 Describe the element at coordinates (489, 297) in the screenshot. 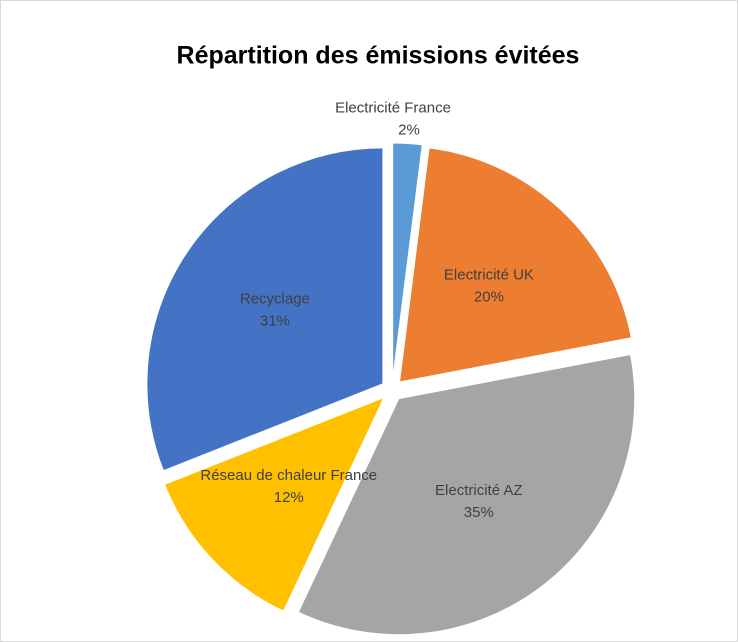

I see `slice-value-label: 20%` at that location.